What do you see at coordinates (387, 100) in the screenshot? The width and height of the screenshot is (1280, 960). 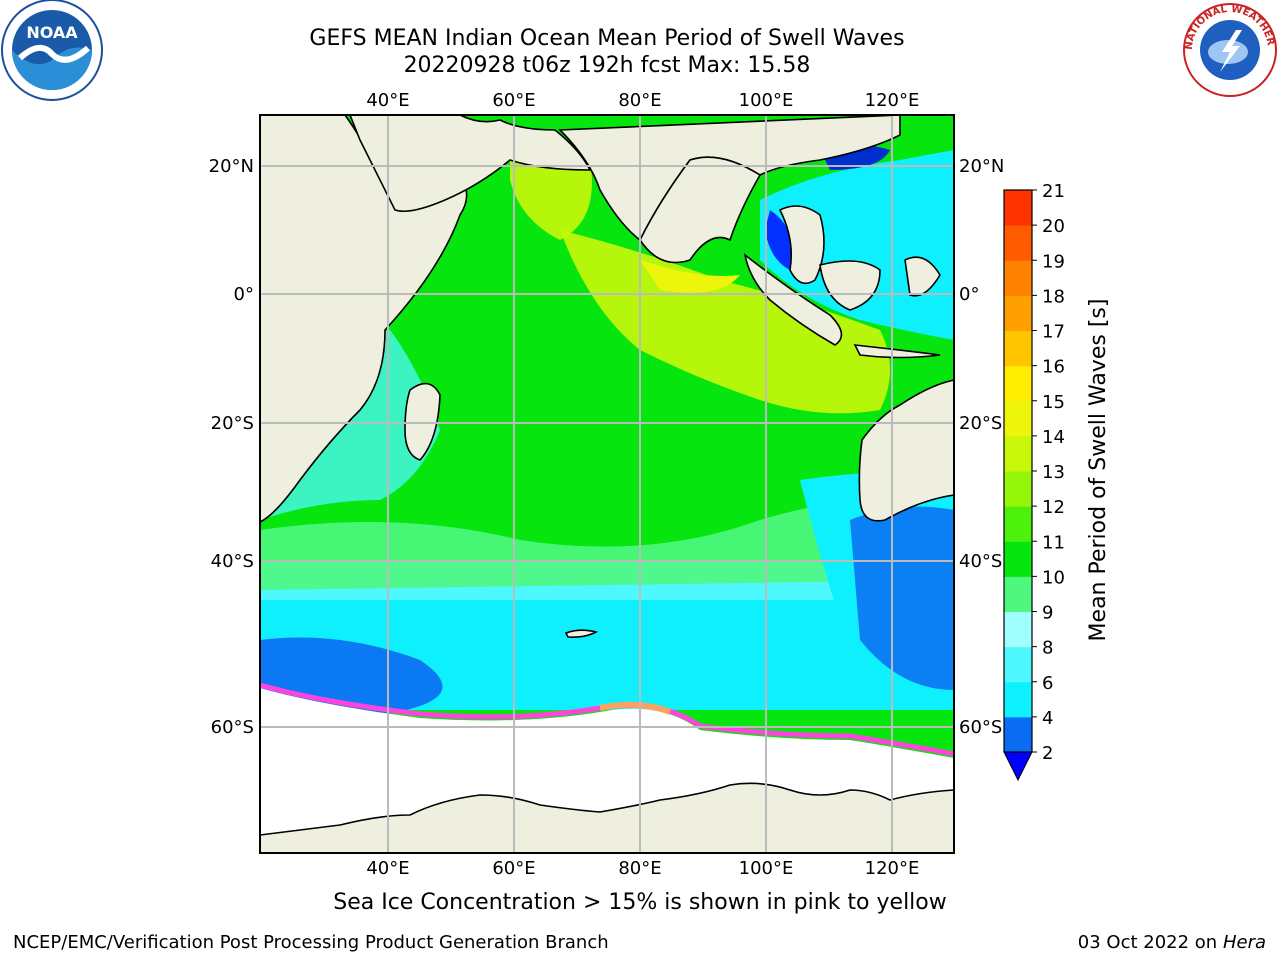 I see `lon-label-top: 40°E` at bounding box center [387, 100].